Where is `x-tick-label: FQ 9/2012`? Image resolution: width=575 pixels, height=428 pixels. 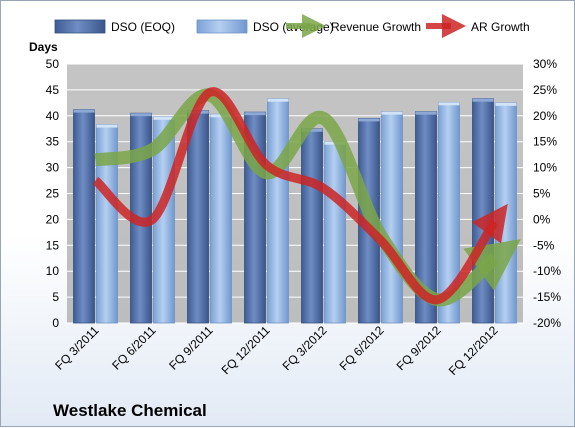 x-tick-label: FQ 9/2012 is located at coordinates (419, 348).